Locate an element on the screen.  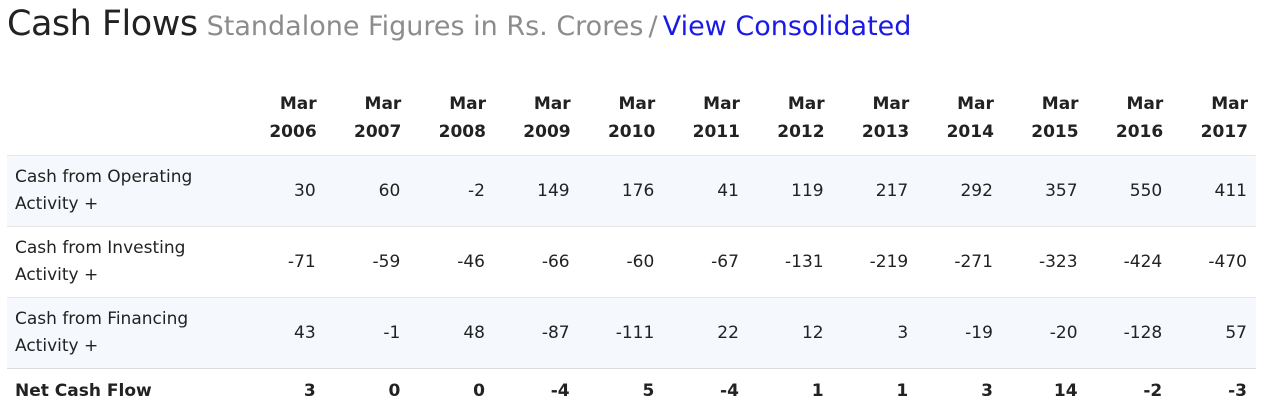
table-cell: 119 is located at coordinates (790, 191).